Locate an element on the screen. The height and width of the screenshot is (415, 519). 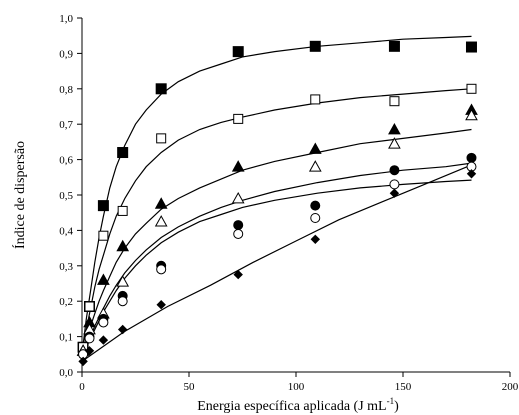
y-tick-label: 0,9 is located at coordinates (66, 54).